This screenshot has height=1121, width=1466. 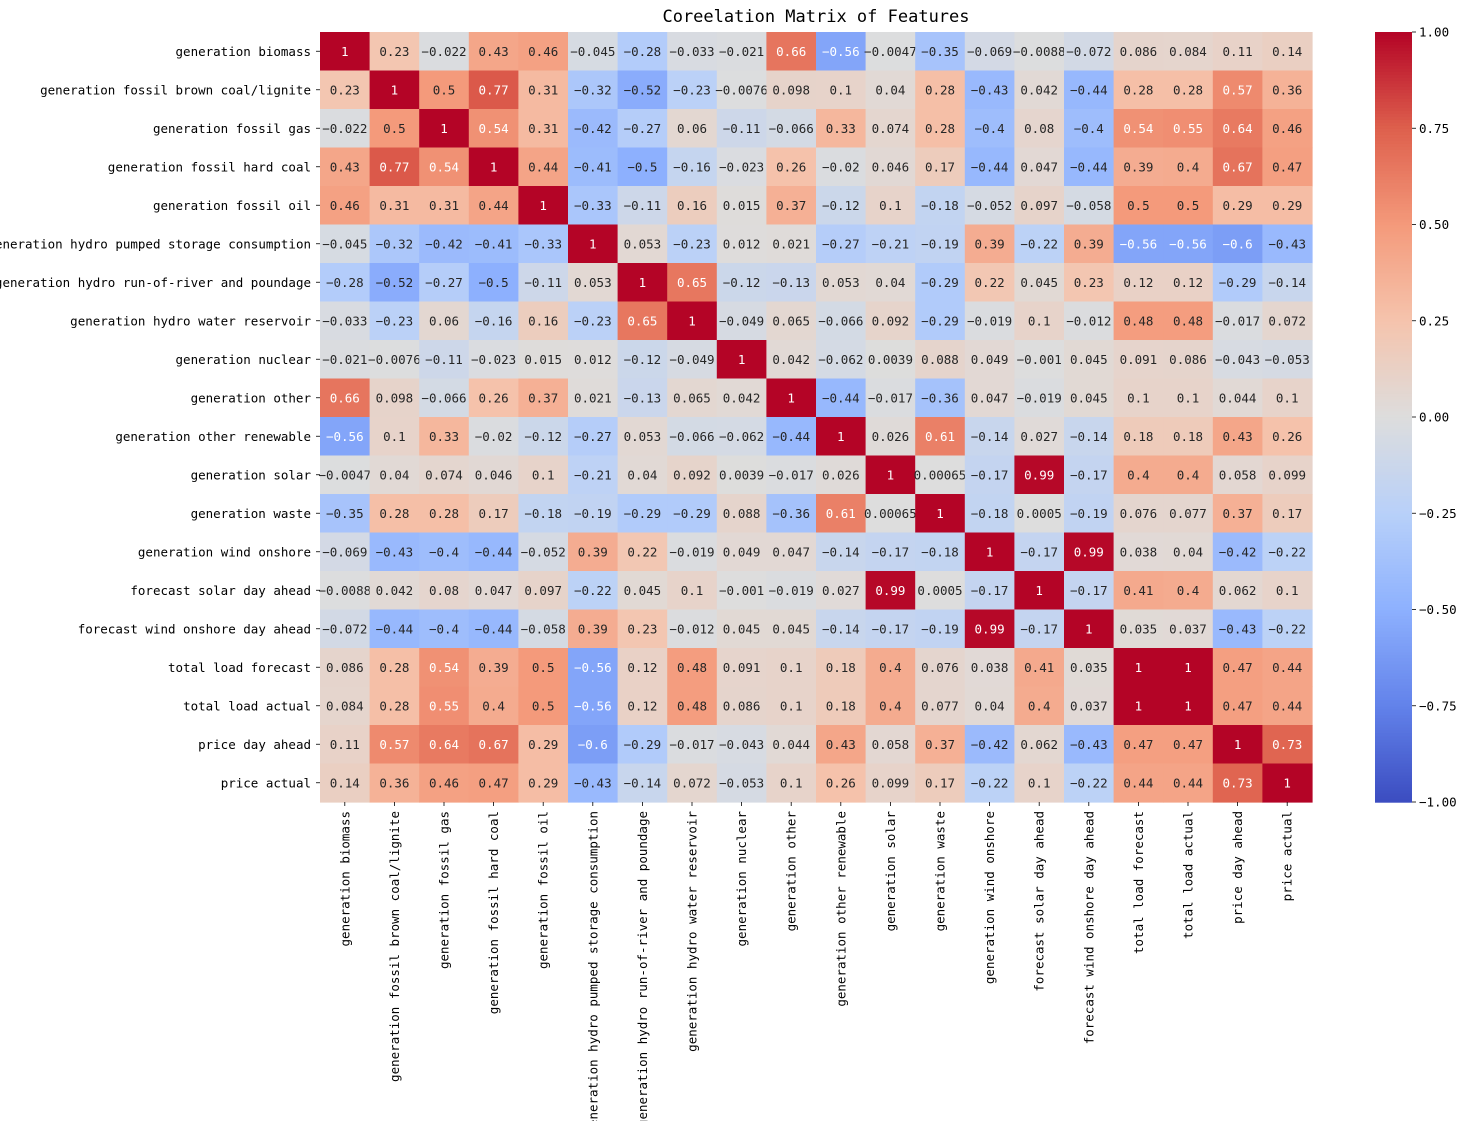 What do you see at coordinates (1089, 705) in the screenshot?
I see `cell-value-label: 0.037` at bounding box center [1089, 705].